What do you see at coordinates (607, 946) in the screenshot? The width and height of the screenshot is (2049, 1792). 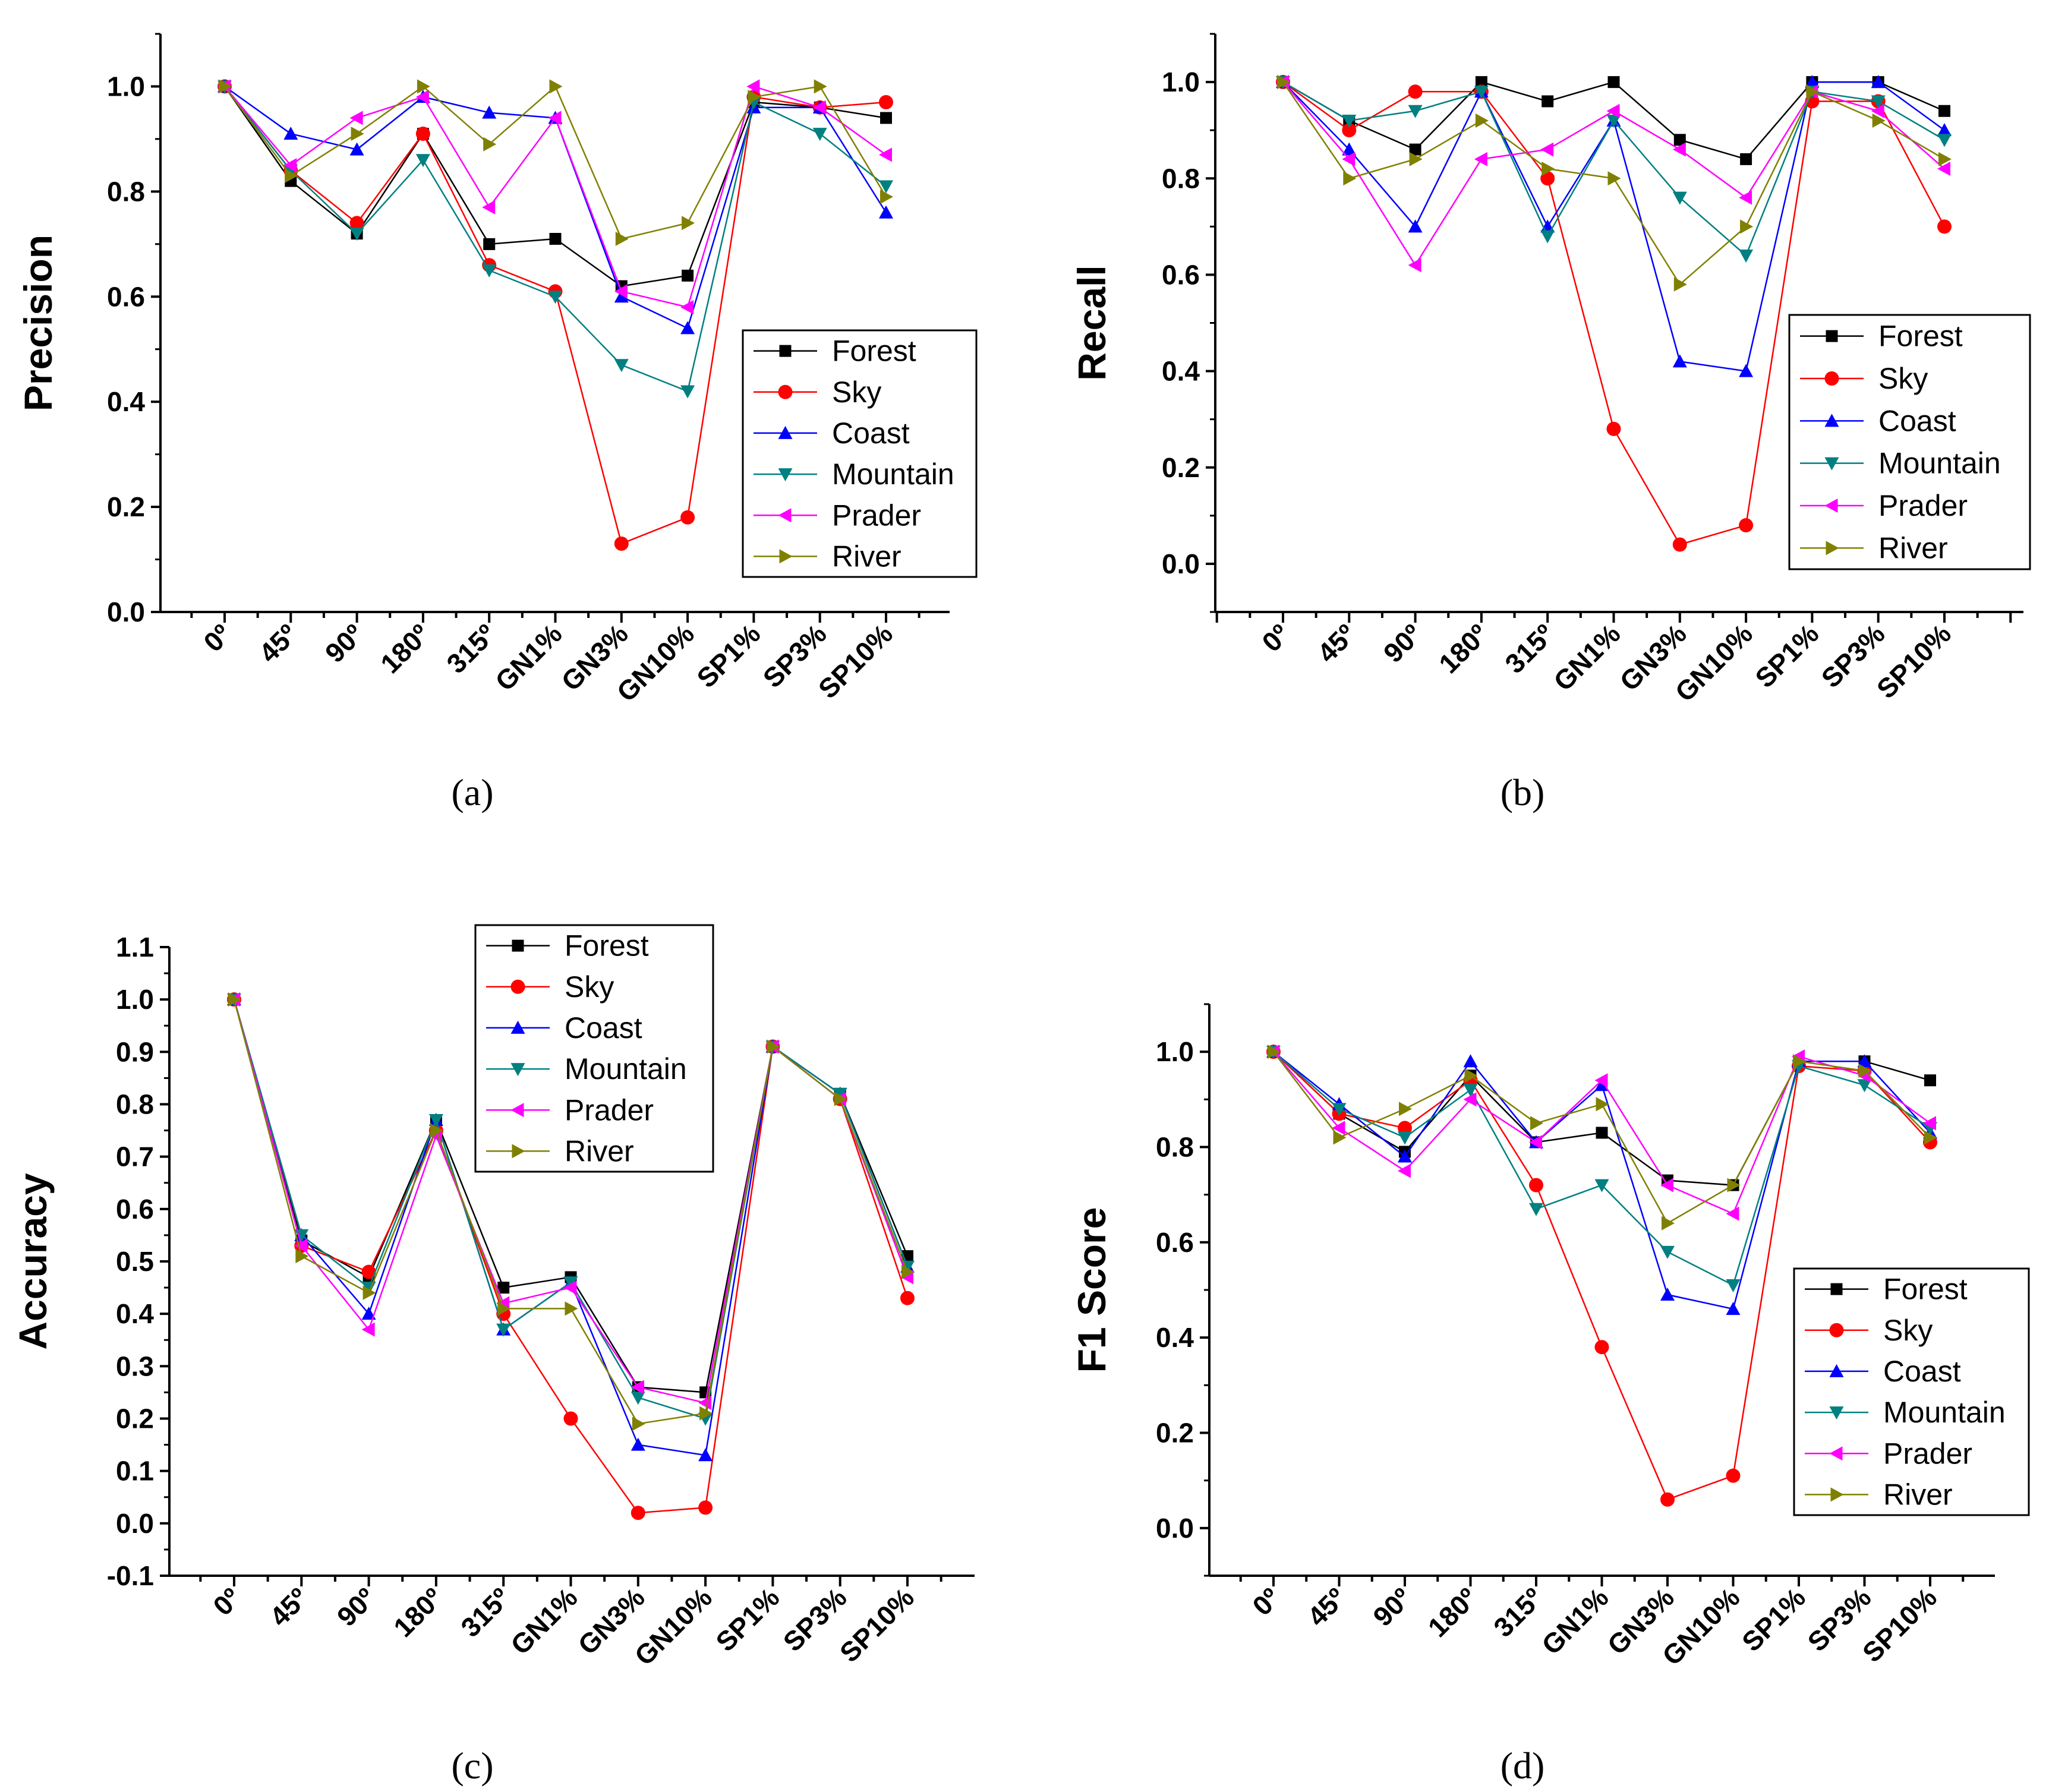 I see `legend-label: Forest` at bounding box center [607, 946].